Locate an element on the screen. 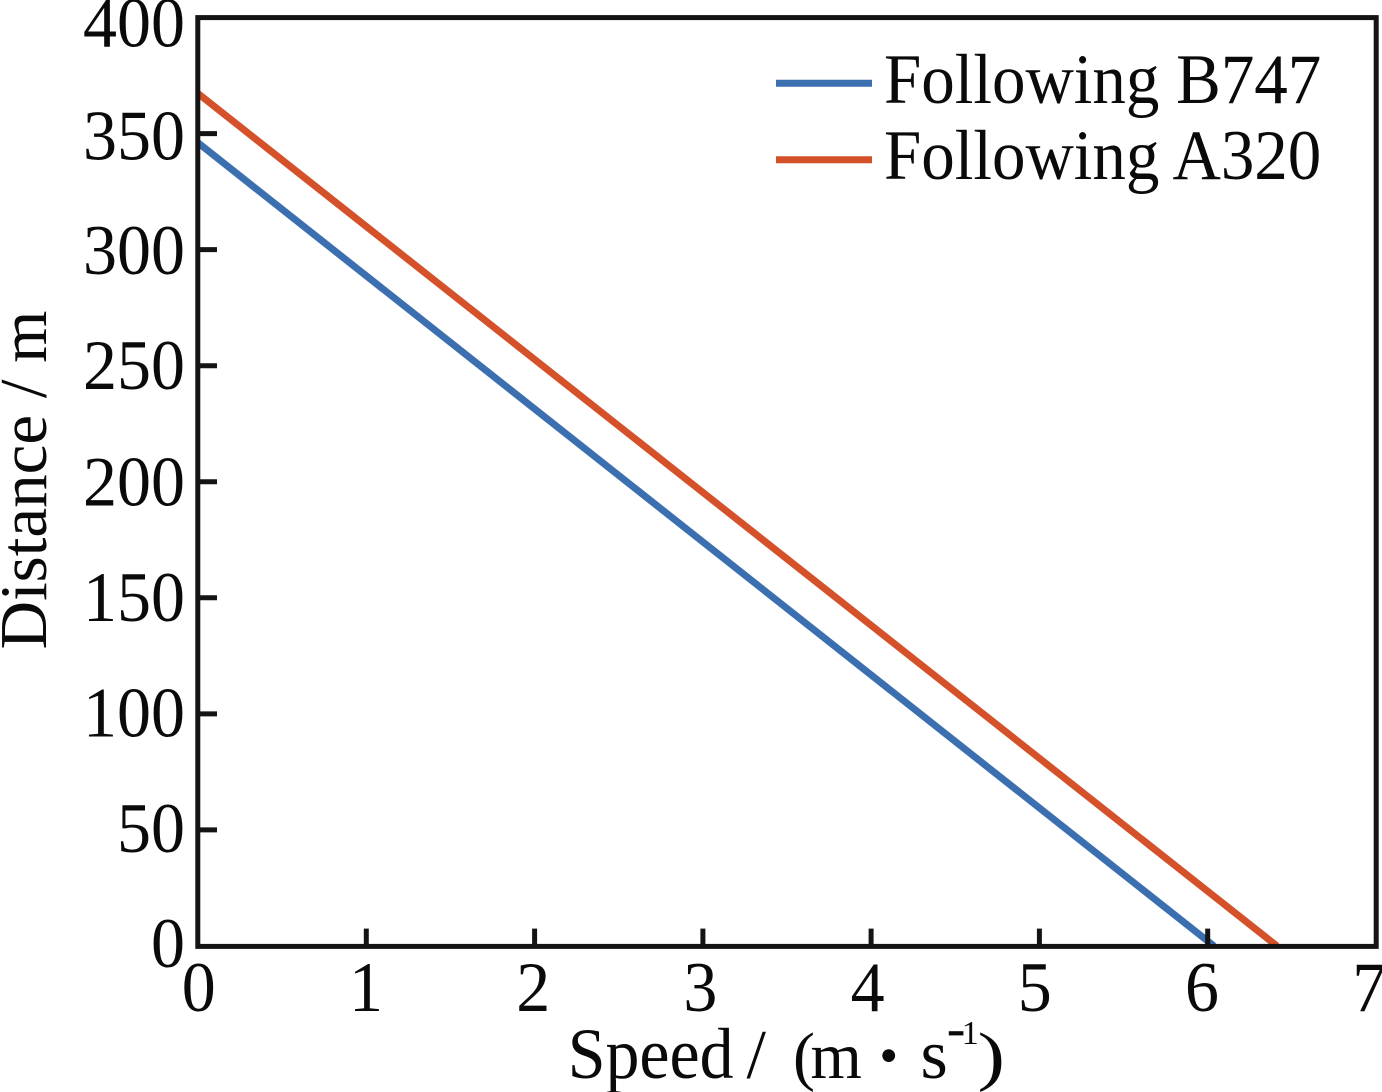  svg-text: 4 is located at coordinates (868, 988).